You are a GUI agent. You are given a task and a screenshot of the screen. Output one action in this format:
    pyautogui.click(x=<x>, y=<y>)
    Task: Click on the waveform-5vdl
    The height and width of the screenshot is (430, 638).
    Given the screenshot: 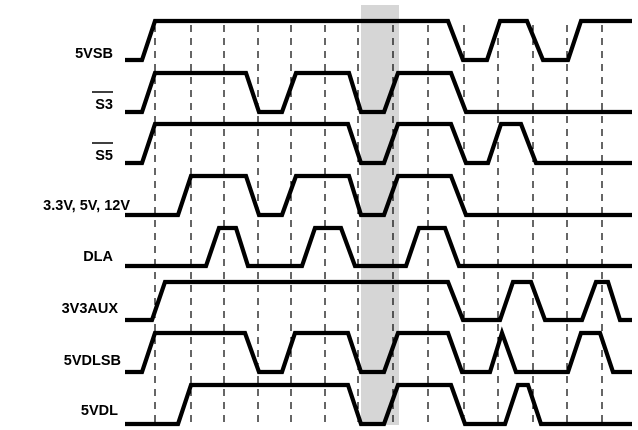 What is the action you would take?
    pyautogui.click(x=378, y=404)
    